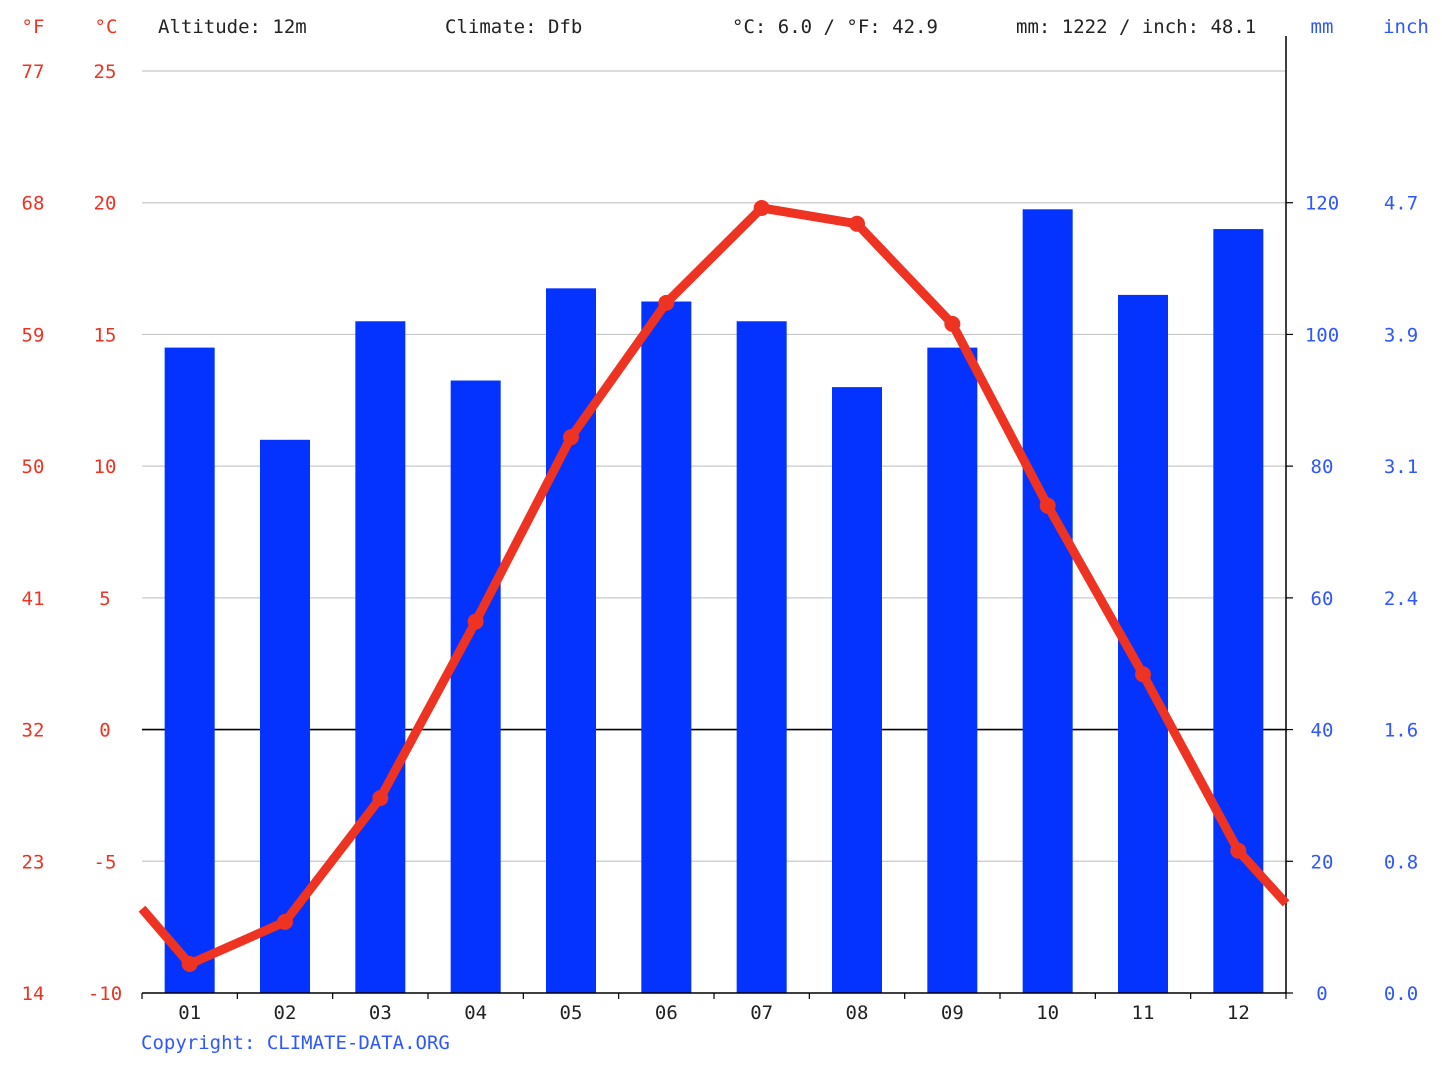 This screenshot has width=1442, height=1067. What do you see at coordinates (1406, 27) in the screenshot?
I see `inch-unit-label: inch` at bounding box center [1406, 27].